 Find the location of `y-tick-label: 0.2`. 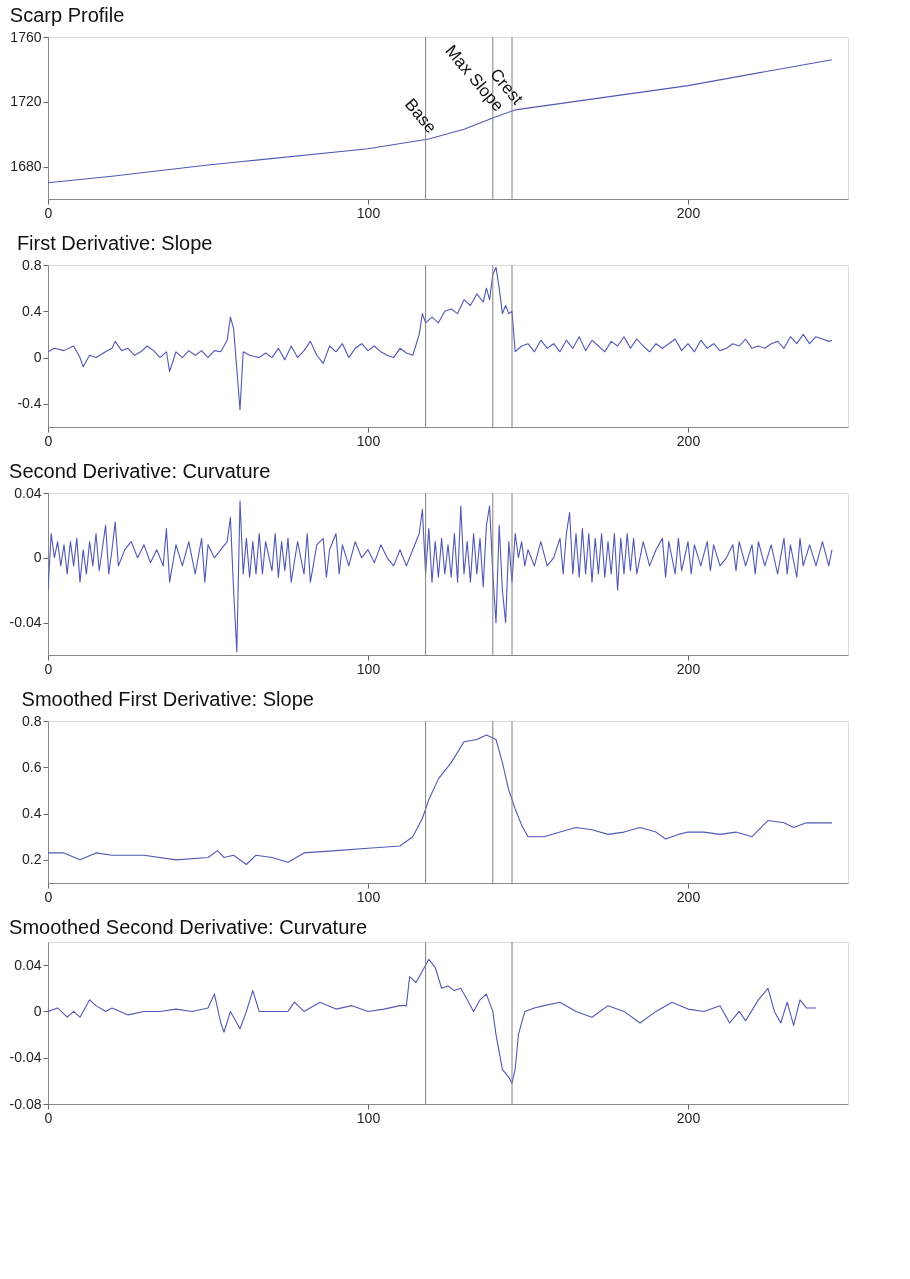

y-tick-label: 0.2 is located at coordinates (32, 859).